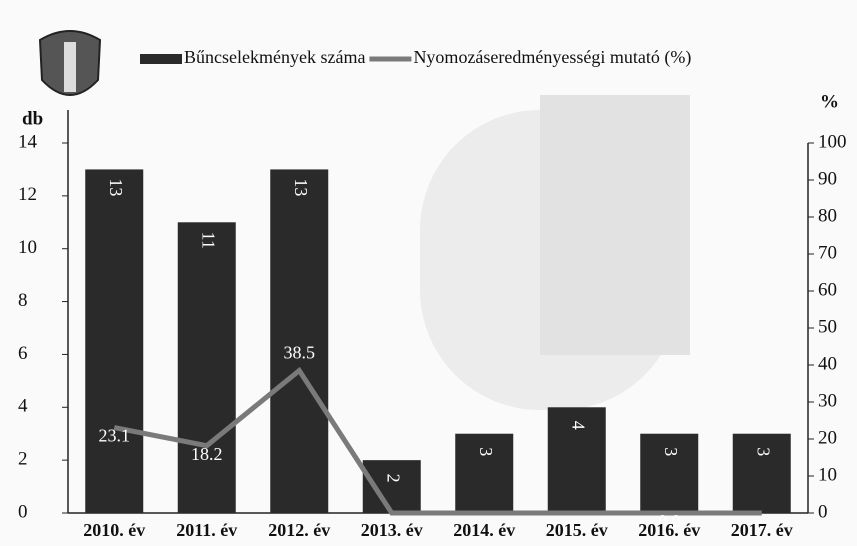  Describe the element at coordinates (827, 326) in the screenshot. I see `y2-tick-label: 50` at that location.